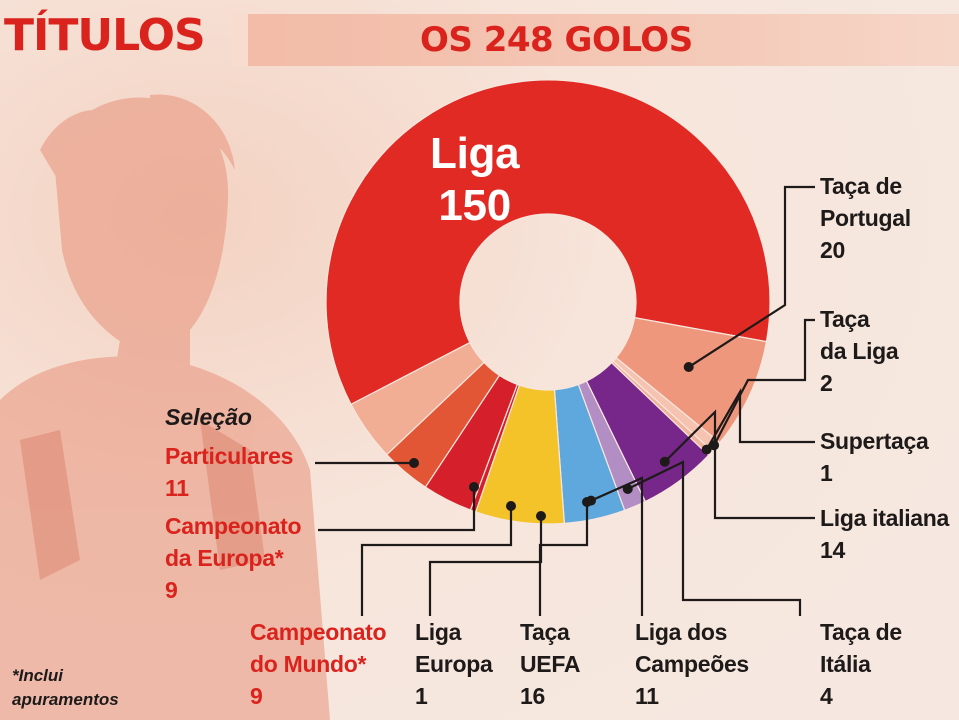 This screenshot has height=720, width=959. I want to click on label-taca-uefa-name-1: Taça, so click(545, 632).